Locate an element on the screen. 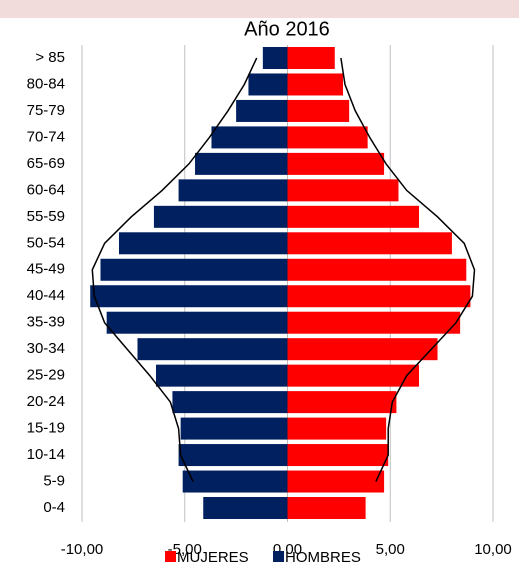  y-tick-label: 75-79 is located at coordinates (46, 110).